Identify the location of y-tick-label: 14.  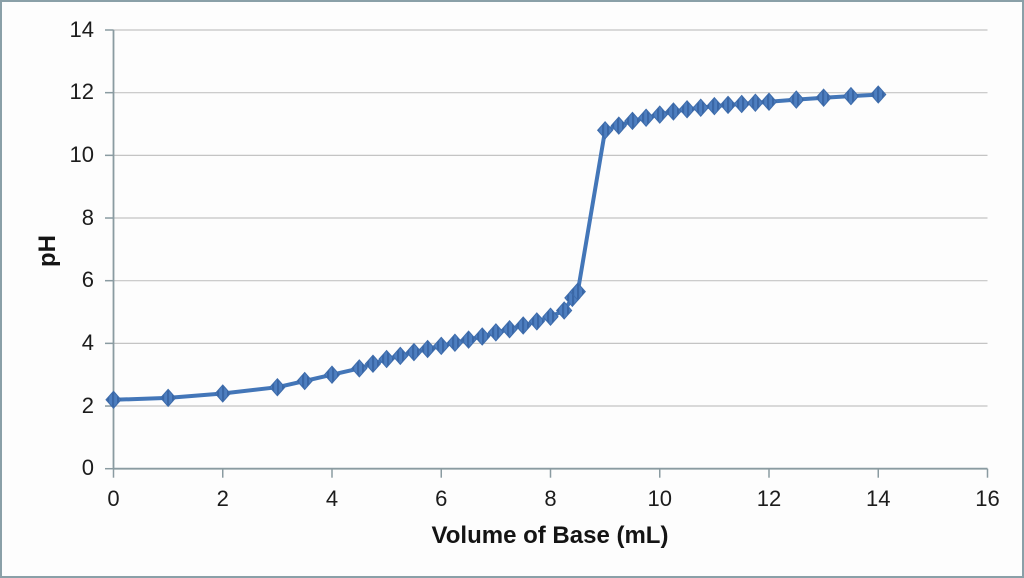
(81, 29).